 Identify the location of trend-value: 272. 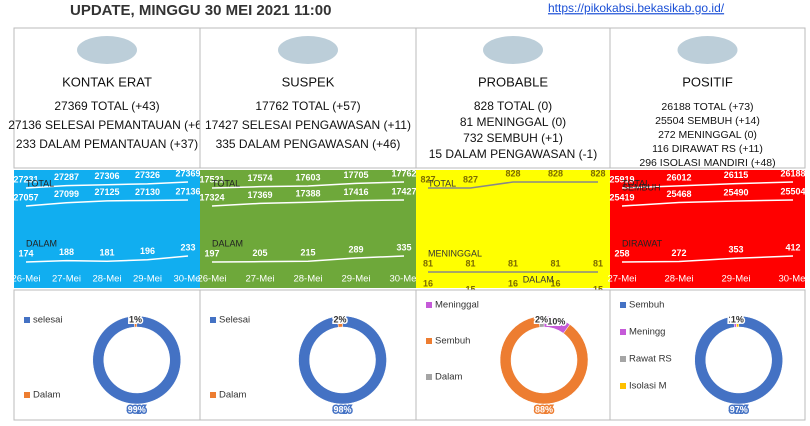
(678, 253).